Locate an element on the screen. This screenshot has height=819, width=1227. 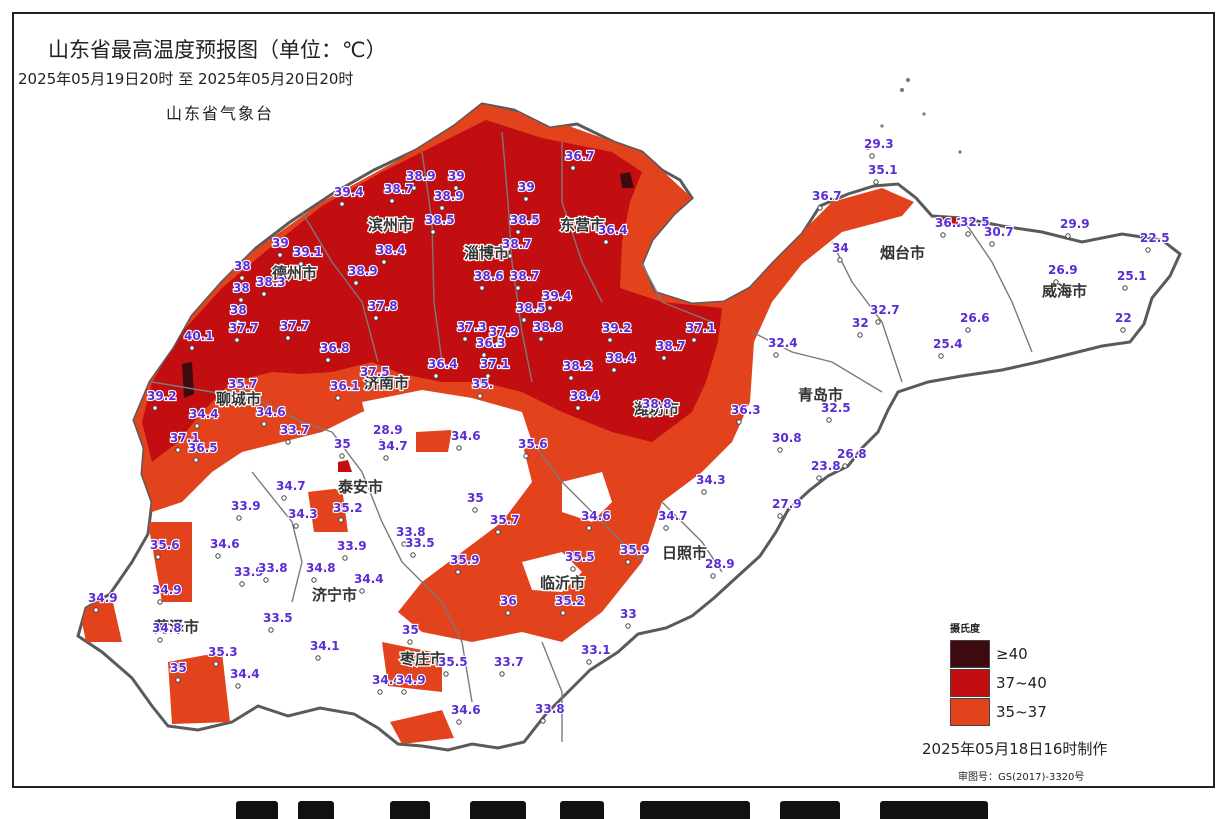
station-marker: 32.4 is located at coordinates (783, 346).